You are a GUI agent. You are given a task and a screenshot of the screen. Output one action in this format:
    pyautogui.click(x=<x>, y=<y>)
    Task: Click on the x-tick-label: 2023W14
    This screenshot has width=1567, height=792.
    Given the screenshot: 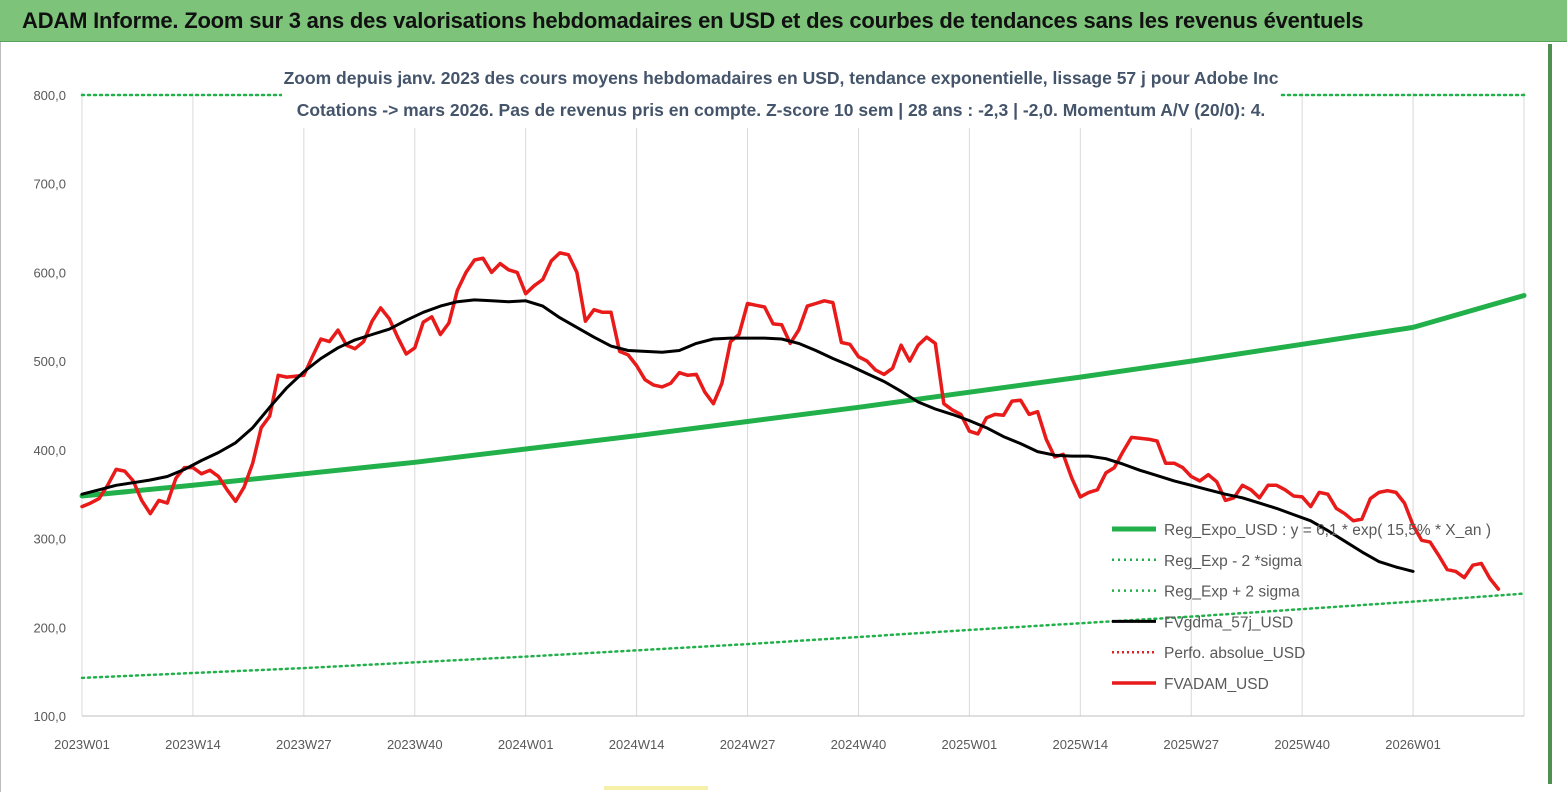 What is the action you would take?
    pyautogui.click(x=193, y=744)
    